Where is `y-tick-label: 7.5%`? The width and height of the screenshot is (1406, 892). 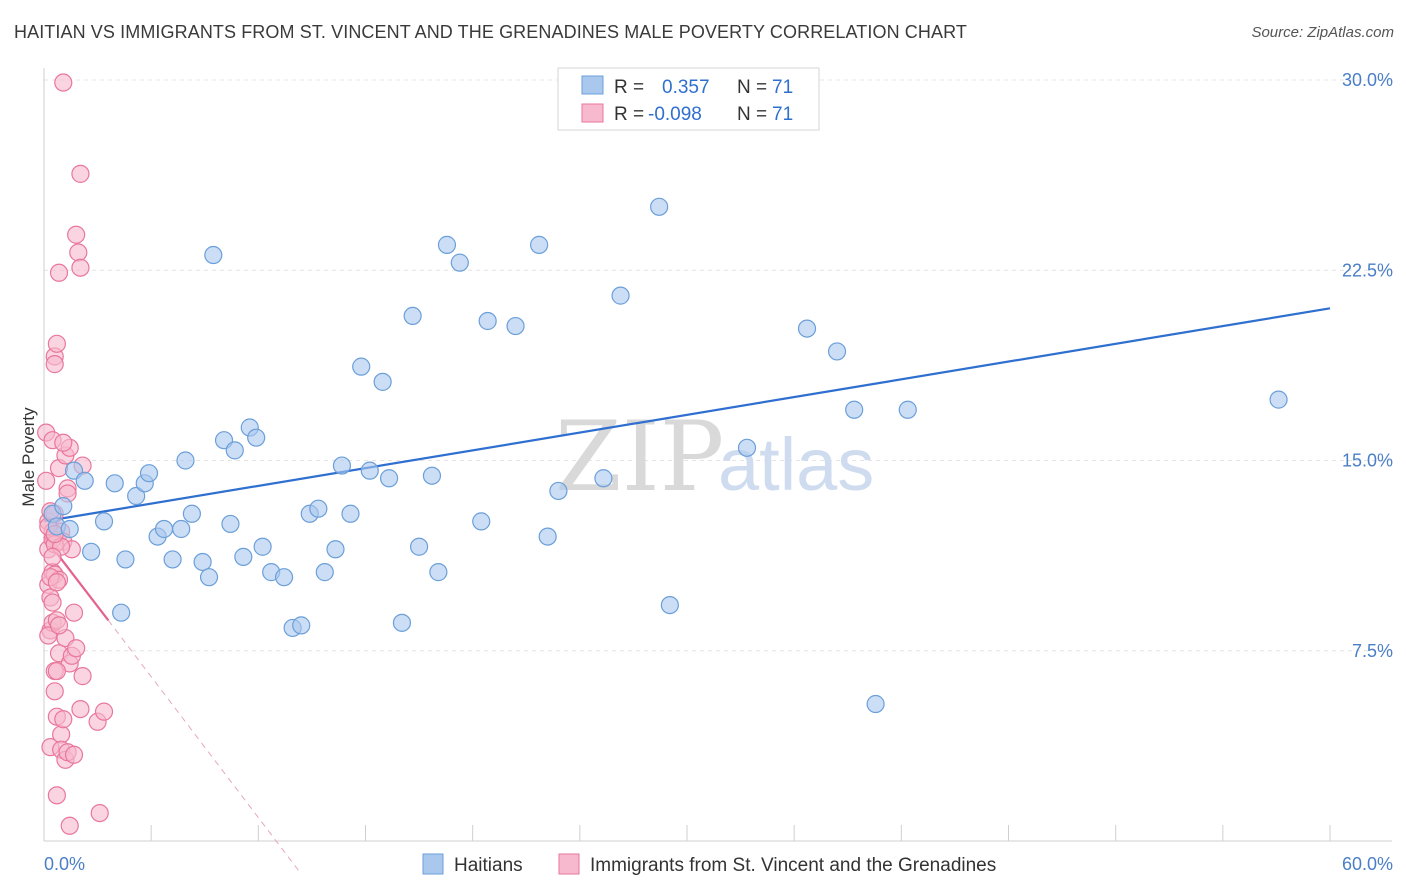 y-tick-label: 7.5% is located at coordinates (1372, 651).